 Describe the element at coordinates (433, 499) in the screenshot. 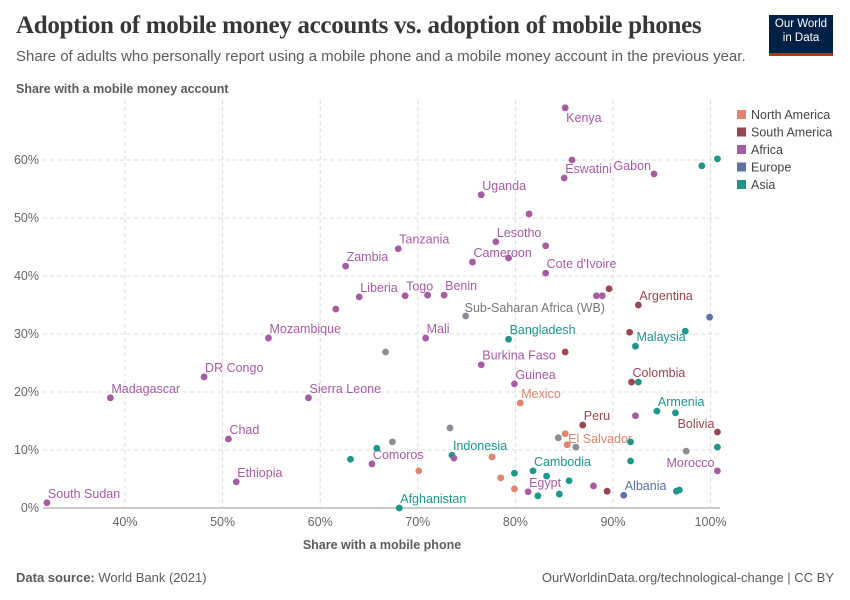

I see `point-label: Afghanistan` at that location.